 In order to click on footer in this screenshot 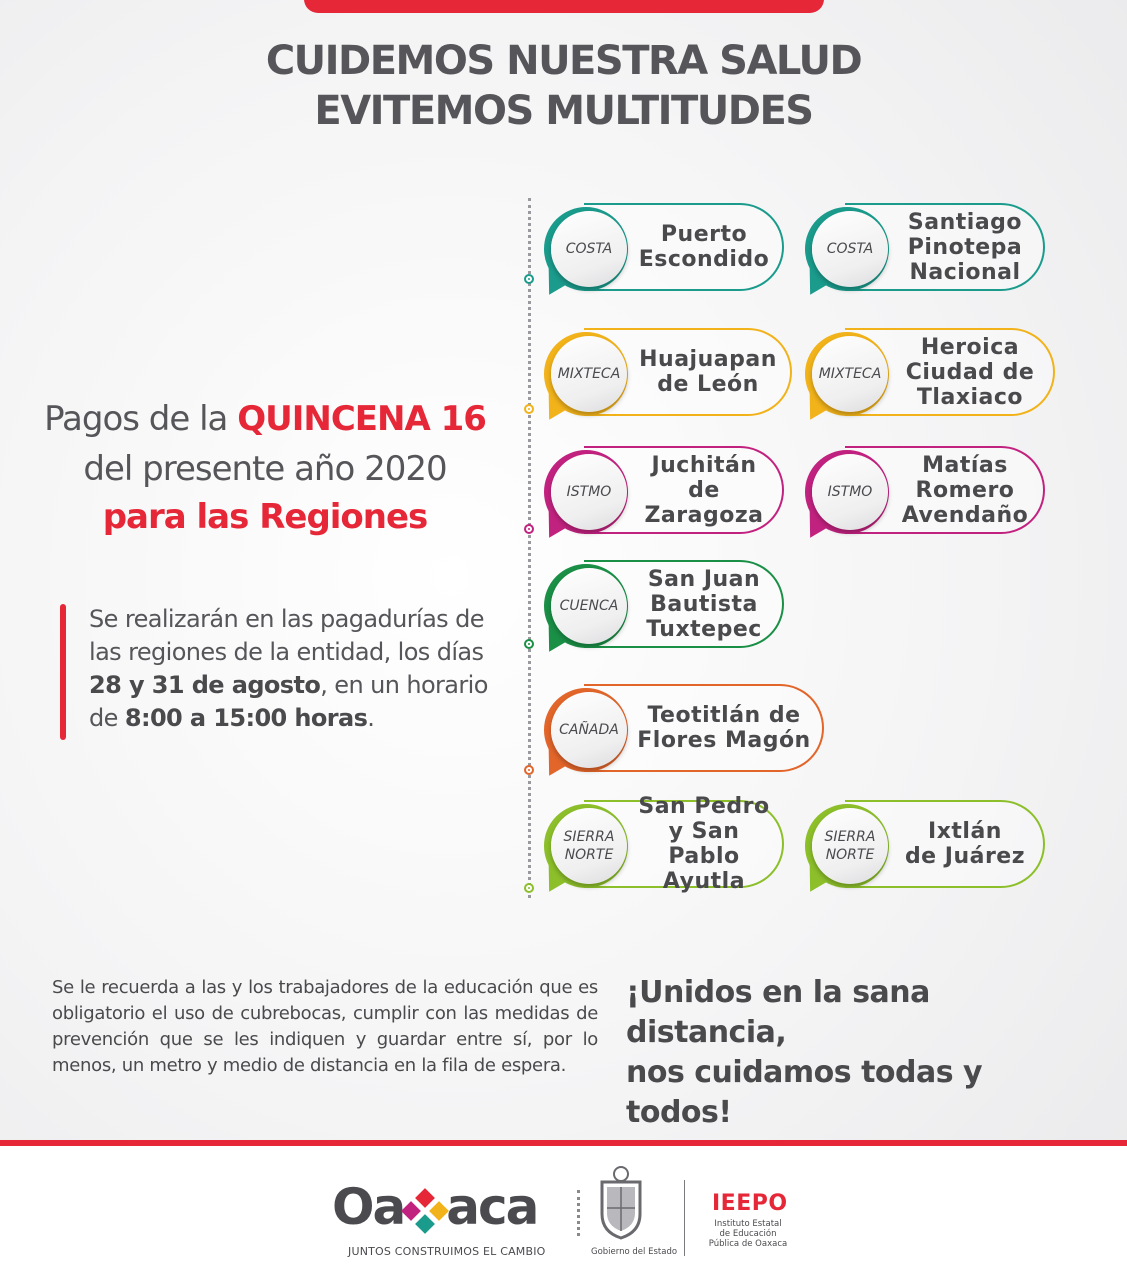, I will do `click(563, 1213)`.